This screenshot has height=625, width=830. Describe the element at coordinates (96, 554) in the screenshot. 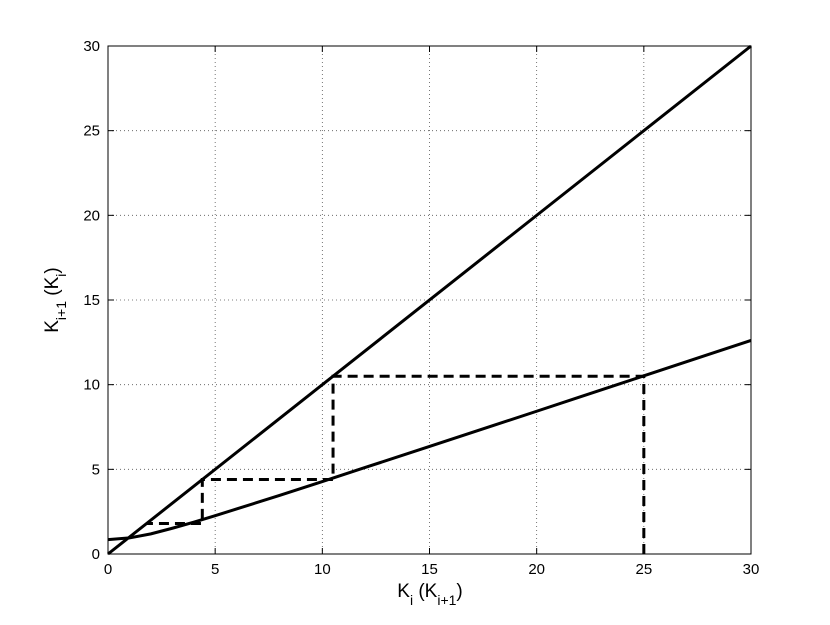

I see `y-tick-label: 0` at that location.